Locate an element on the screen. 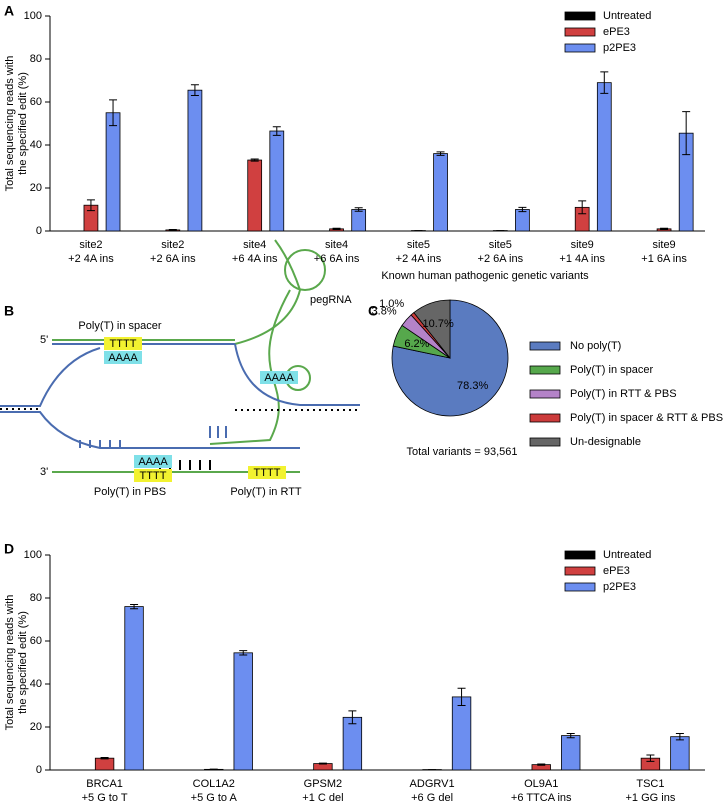 Image resolution: width=727 pixels, height=806 pixels. loop is located at coordinates (305, 270).